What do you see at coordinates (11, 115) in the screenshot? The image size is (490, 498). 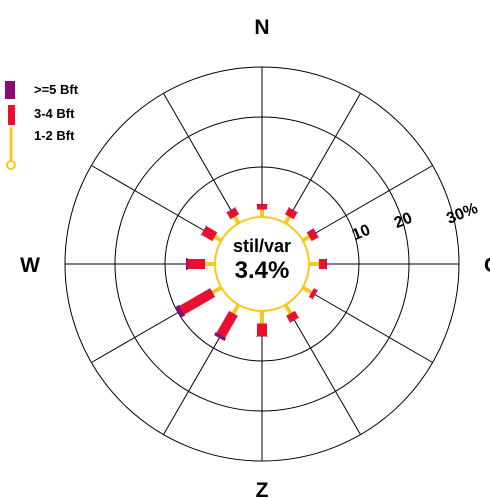 I see `legend-swatch-3-4-bft` at bounding box center [11, 115].